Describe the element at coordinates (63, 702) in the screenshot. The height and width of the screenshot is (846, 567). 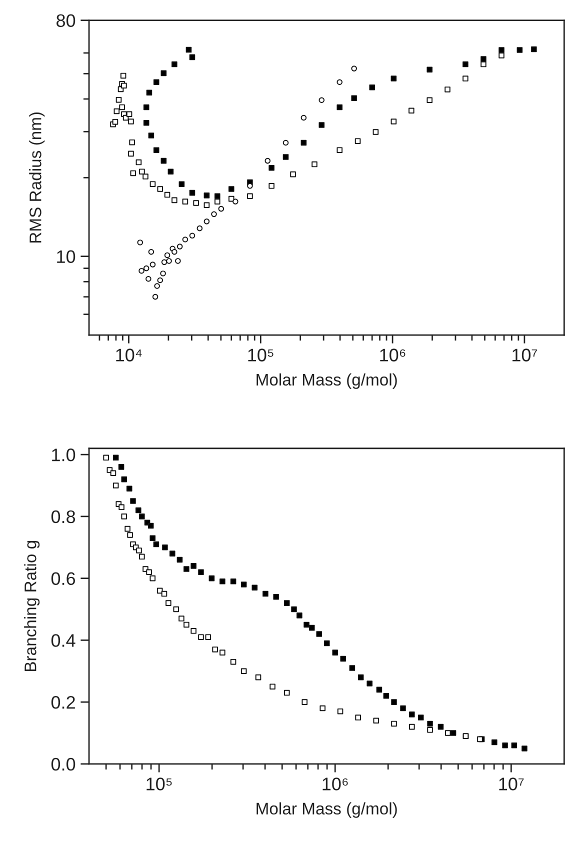
I see `y-tick-label: 0.2` at that location.